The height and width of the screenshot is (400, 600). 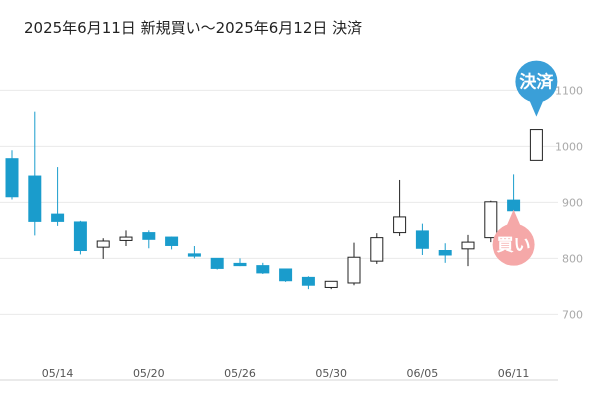 What do you see at coordinates (58, 373) in the screenshot?
I see `x-tick-label: 05/14` at bounding box center [58, 373].